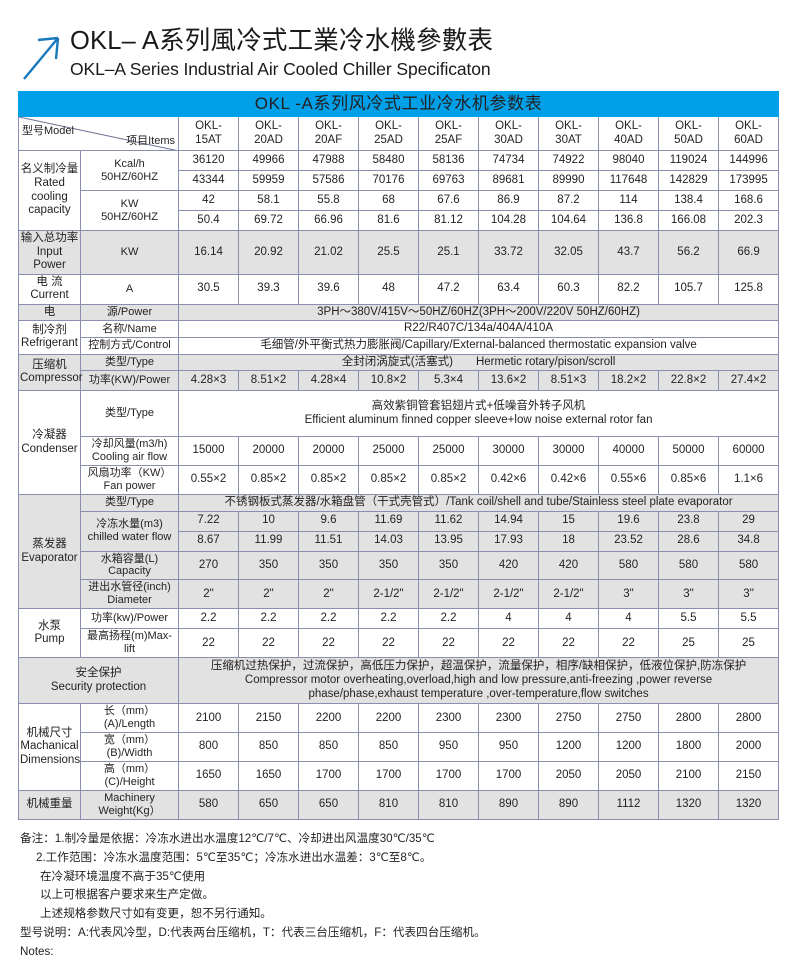 The height and width of the screenshot is (962, 790). I want to click on cell-r24-c1: 1650, so click(268, 776).